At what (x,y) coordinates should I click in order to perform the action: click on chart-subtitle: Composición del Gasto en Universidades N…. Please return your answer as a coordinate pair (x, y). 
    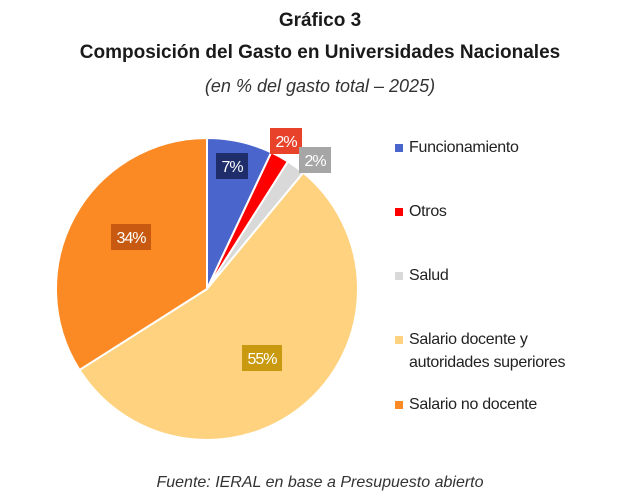
    Looking at the image, I should click on (320, 52).